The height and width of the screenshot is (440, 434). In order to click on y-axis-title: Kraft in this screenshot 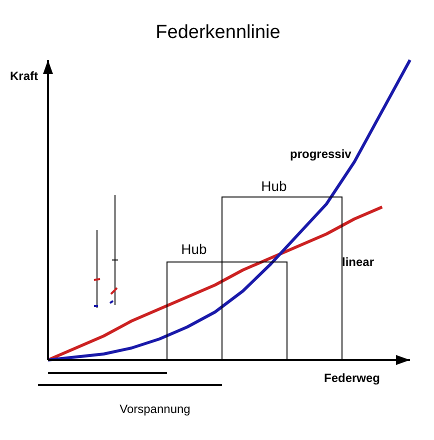, I will do `click(24, 76)`.